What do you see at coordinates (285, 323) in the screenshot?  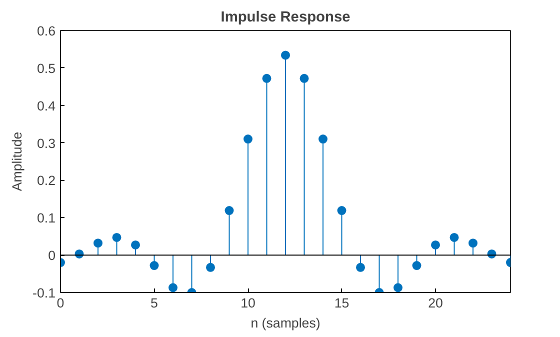 I see `x-axis-title: n (samples)` at bounding box center [285, 323].